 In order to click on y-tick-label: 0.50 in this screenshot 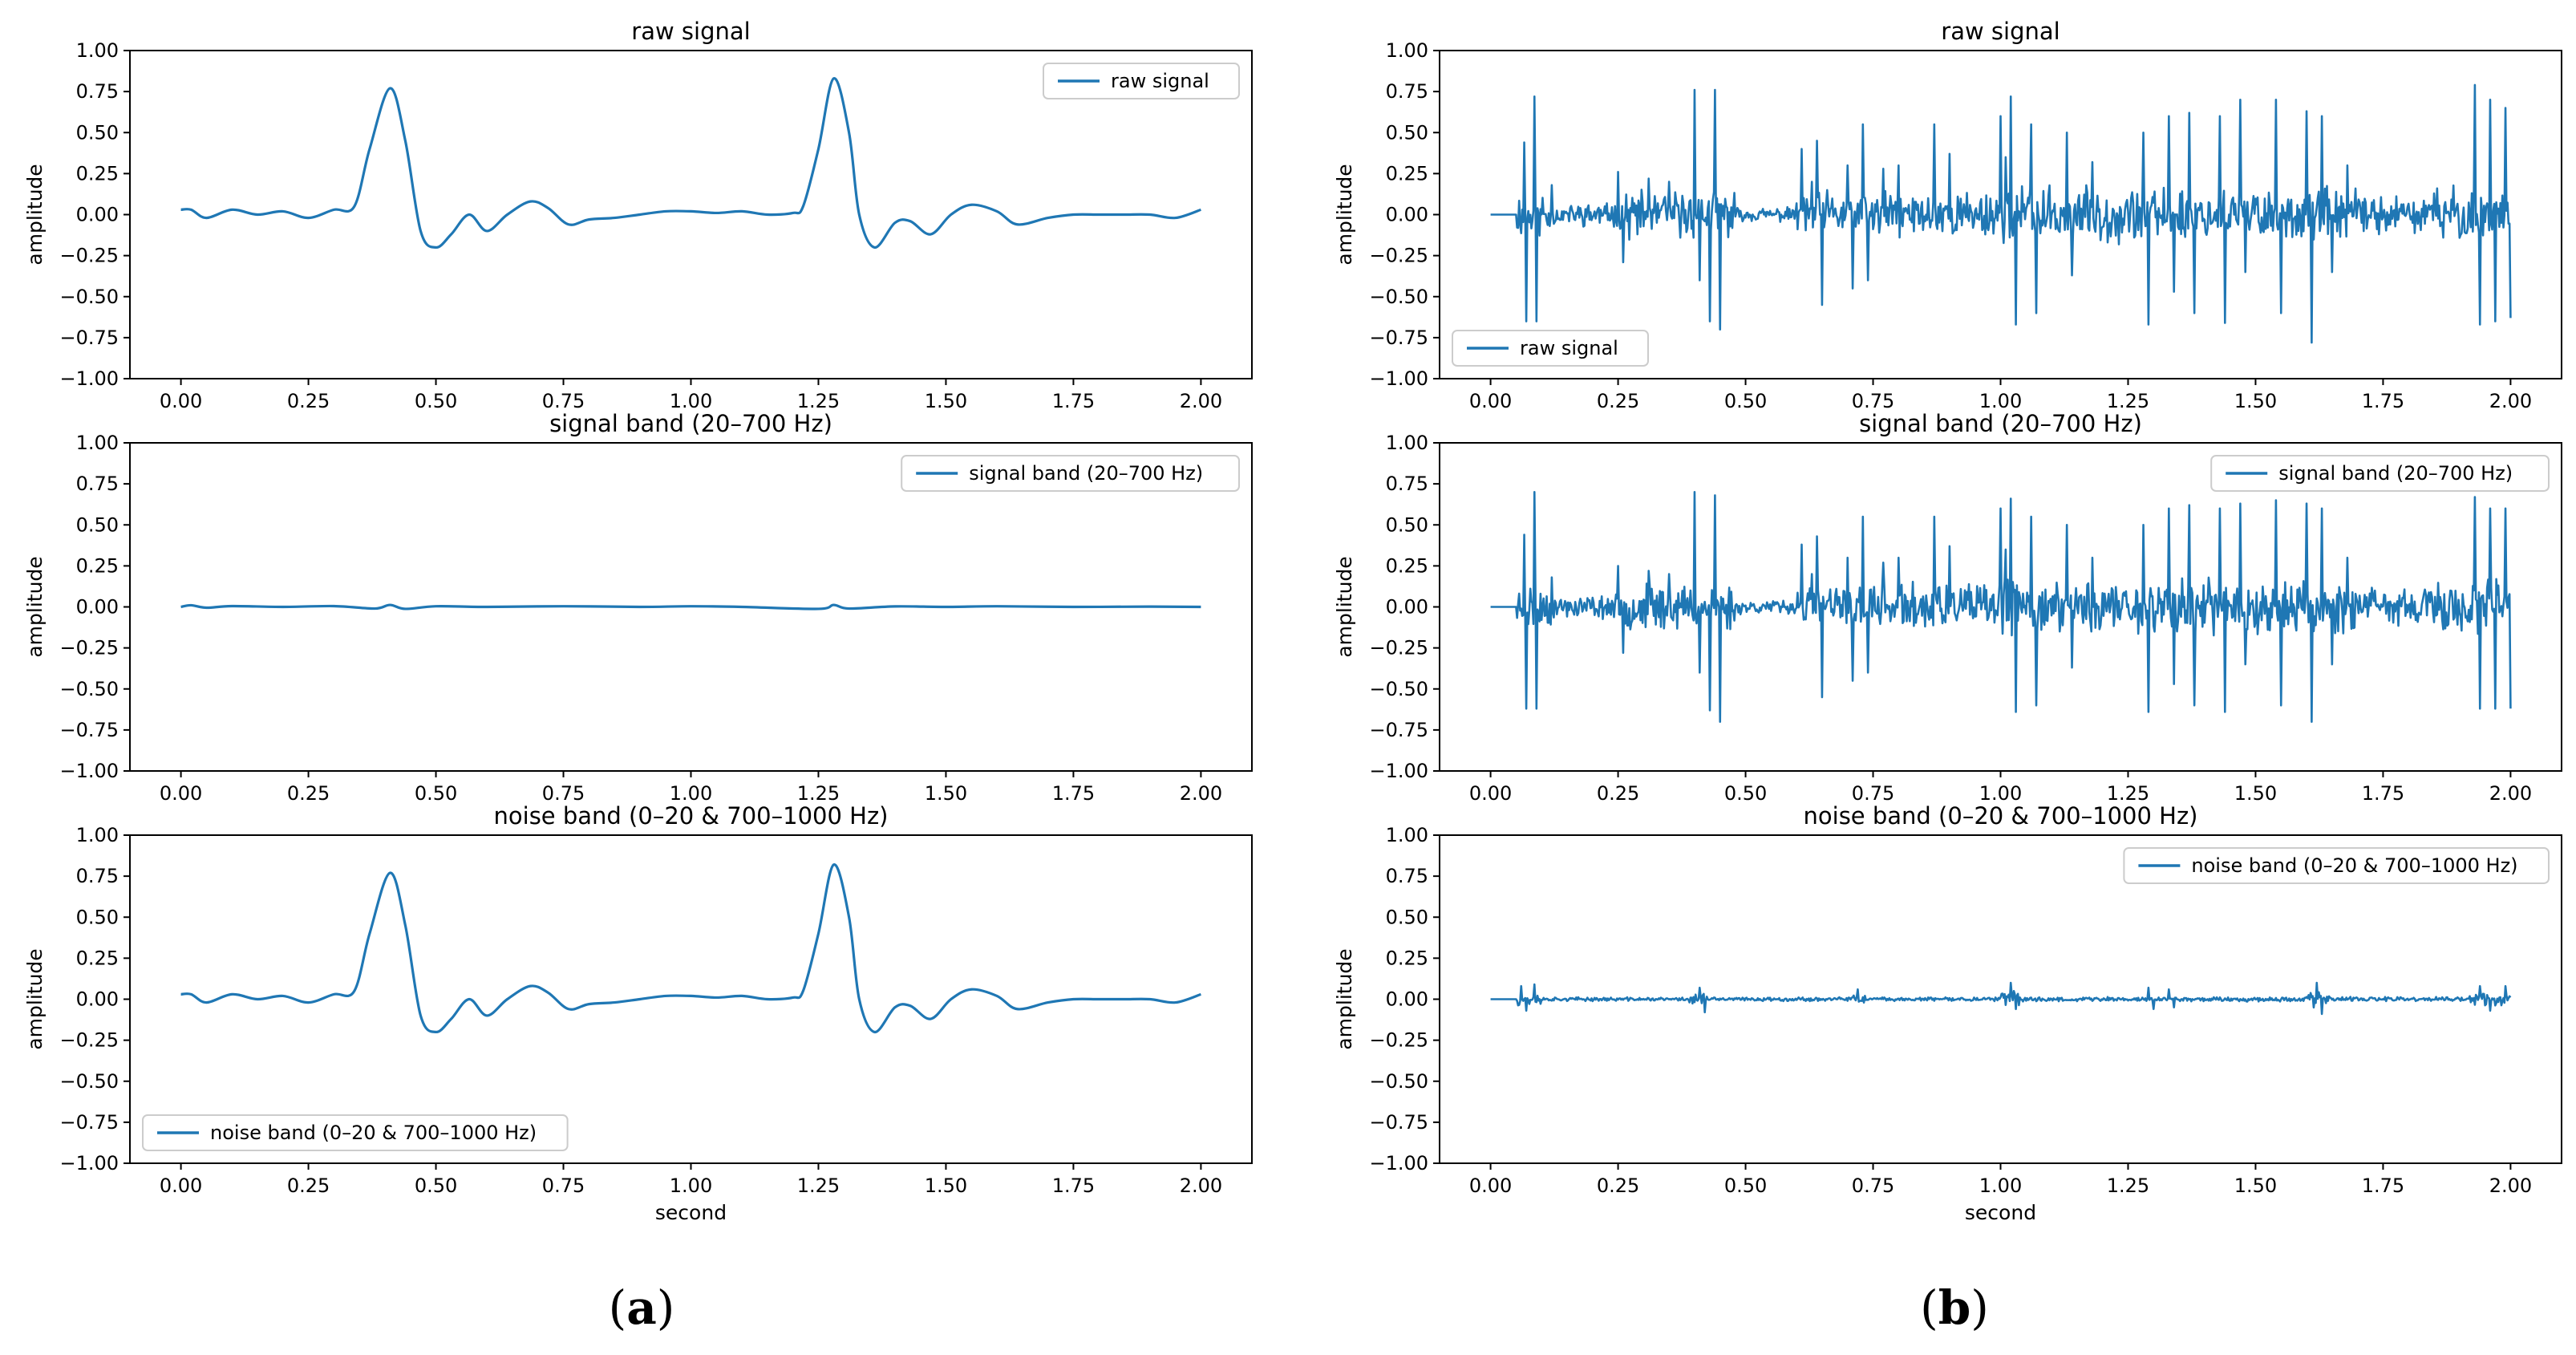, I will do `click(1407, 917)`.